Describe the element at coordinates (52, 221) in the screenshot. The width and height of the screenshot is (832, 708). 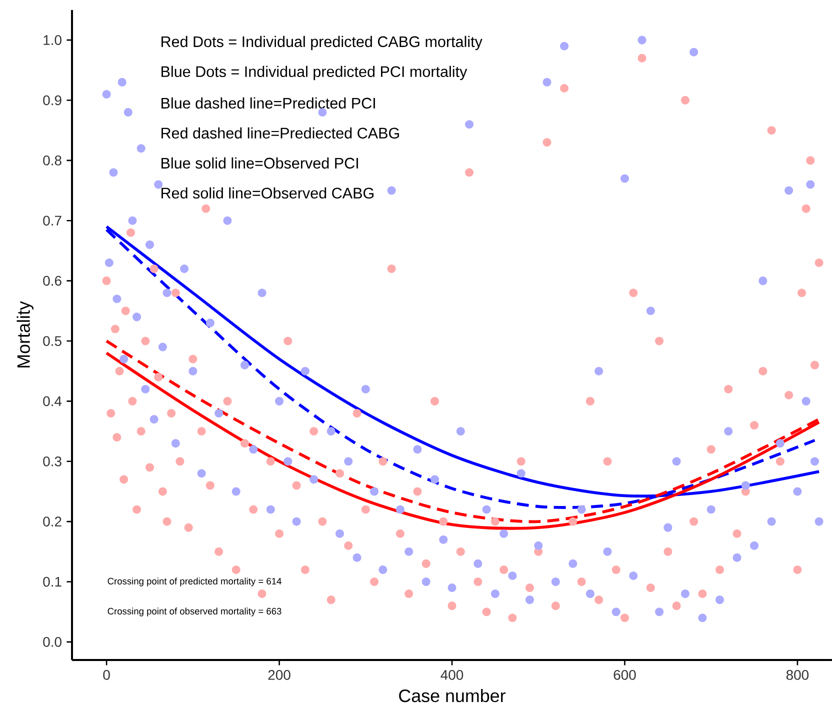
I see `y-tick-label: 0.7` at that location.